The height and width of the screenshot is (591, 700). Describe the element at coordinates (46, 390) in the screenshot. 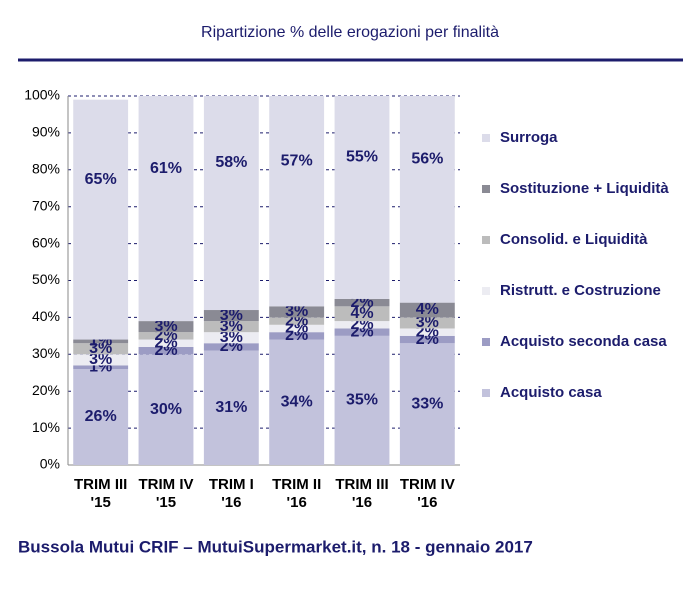

I see `y-tick-label: 20%` at that location.